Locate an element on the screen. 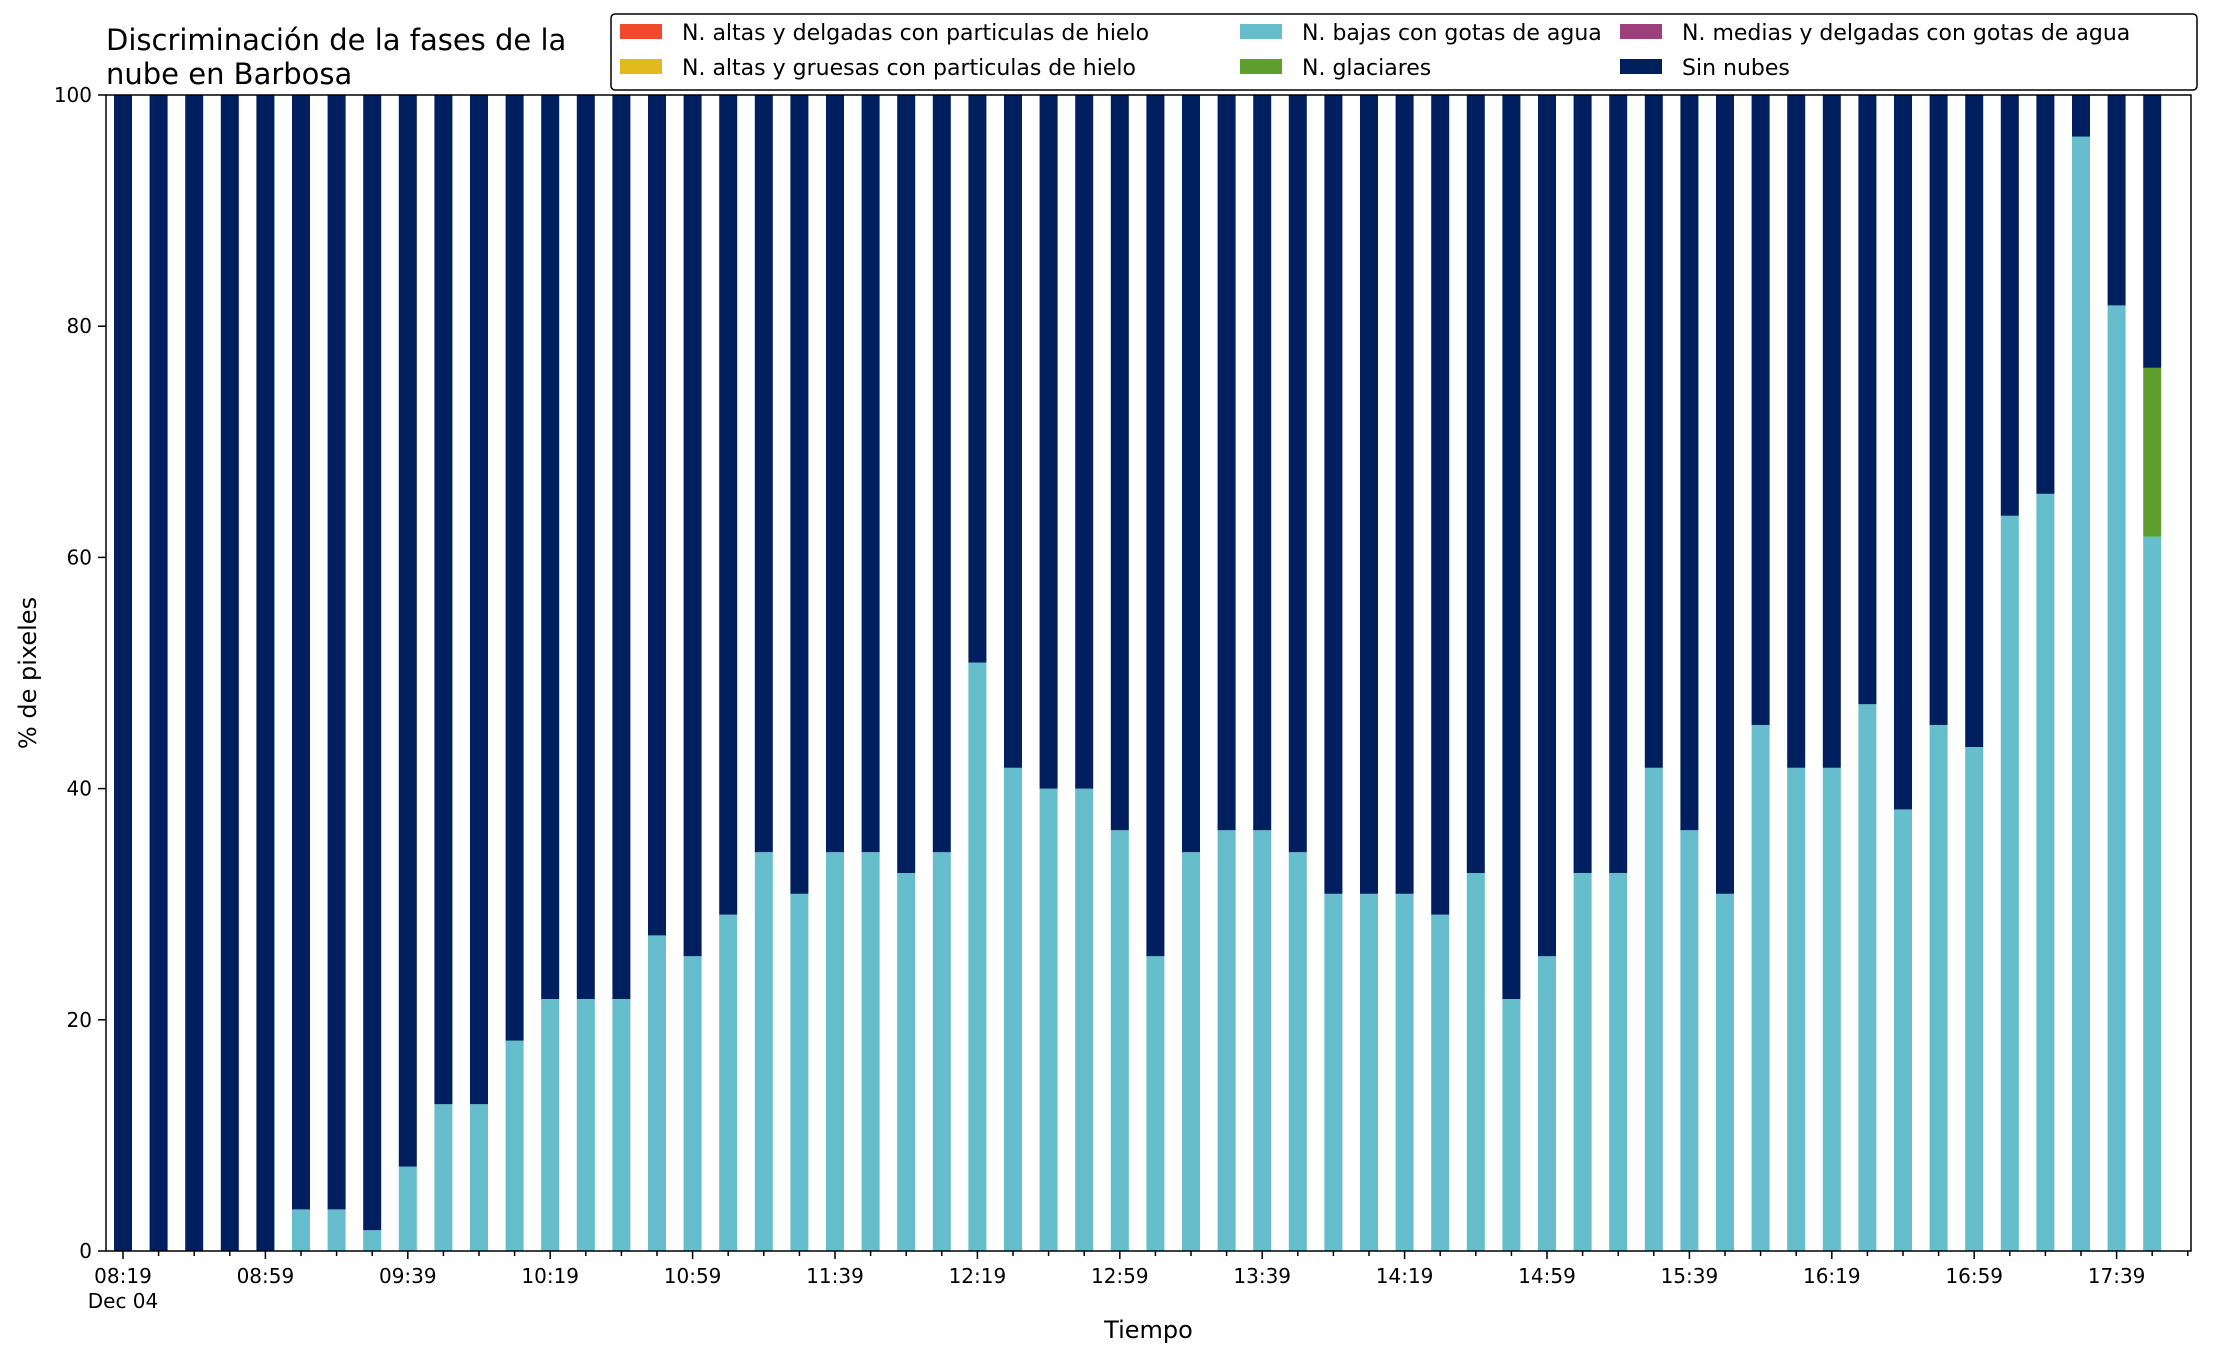  chart-title-line-1: Discriminación de la fases de la is located at coordinates (336, 40).